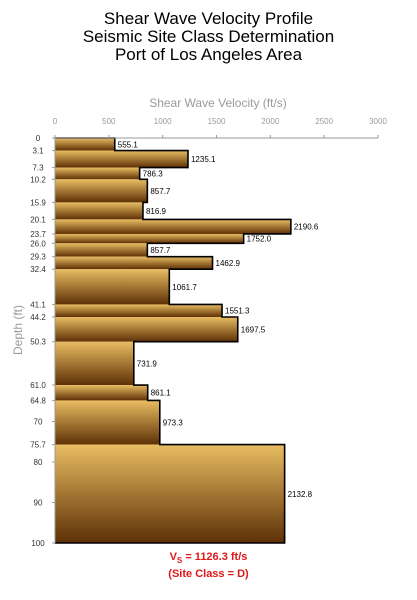 The height and width of the screenshot is (600, 417). Describe the element at coordinates (208, 18) in the screenshot. I see `chart-title-line-1: Shear Wave Velocity Profile` at that location.